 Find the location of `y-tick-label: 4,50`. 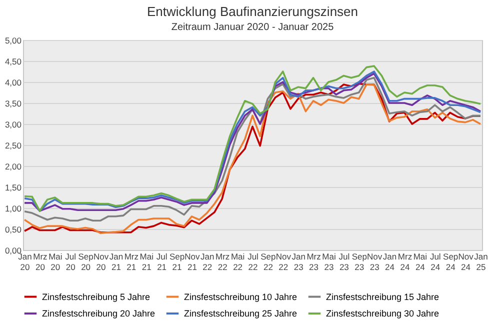

y-tick-label: 4,50 is located at coordinates (13, 61).